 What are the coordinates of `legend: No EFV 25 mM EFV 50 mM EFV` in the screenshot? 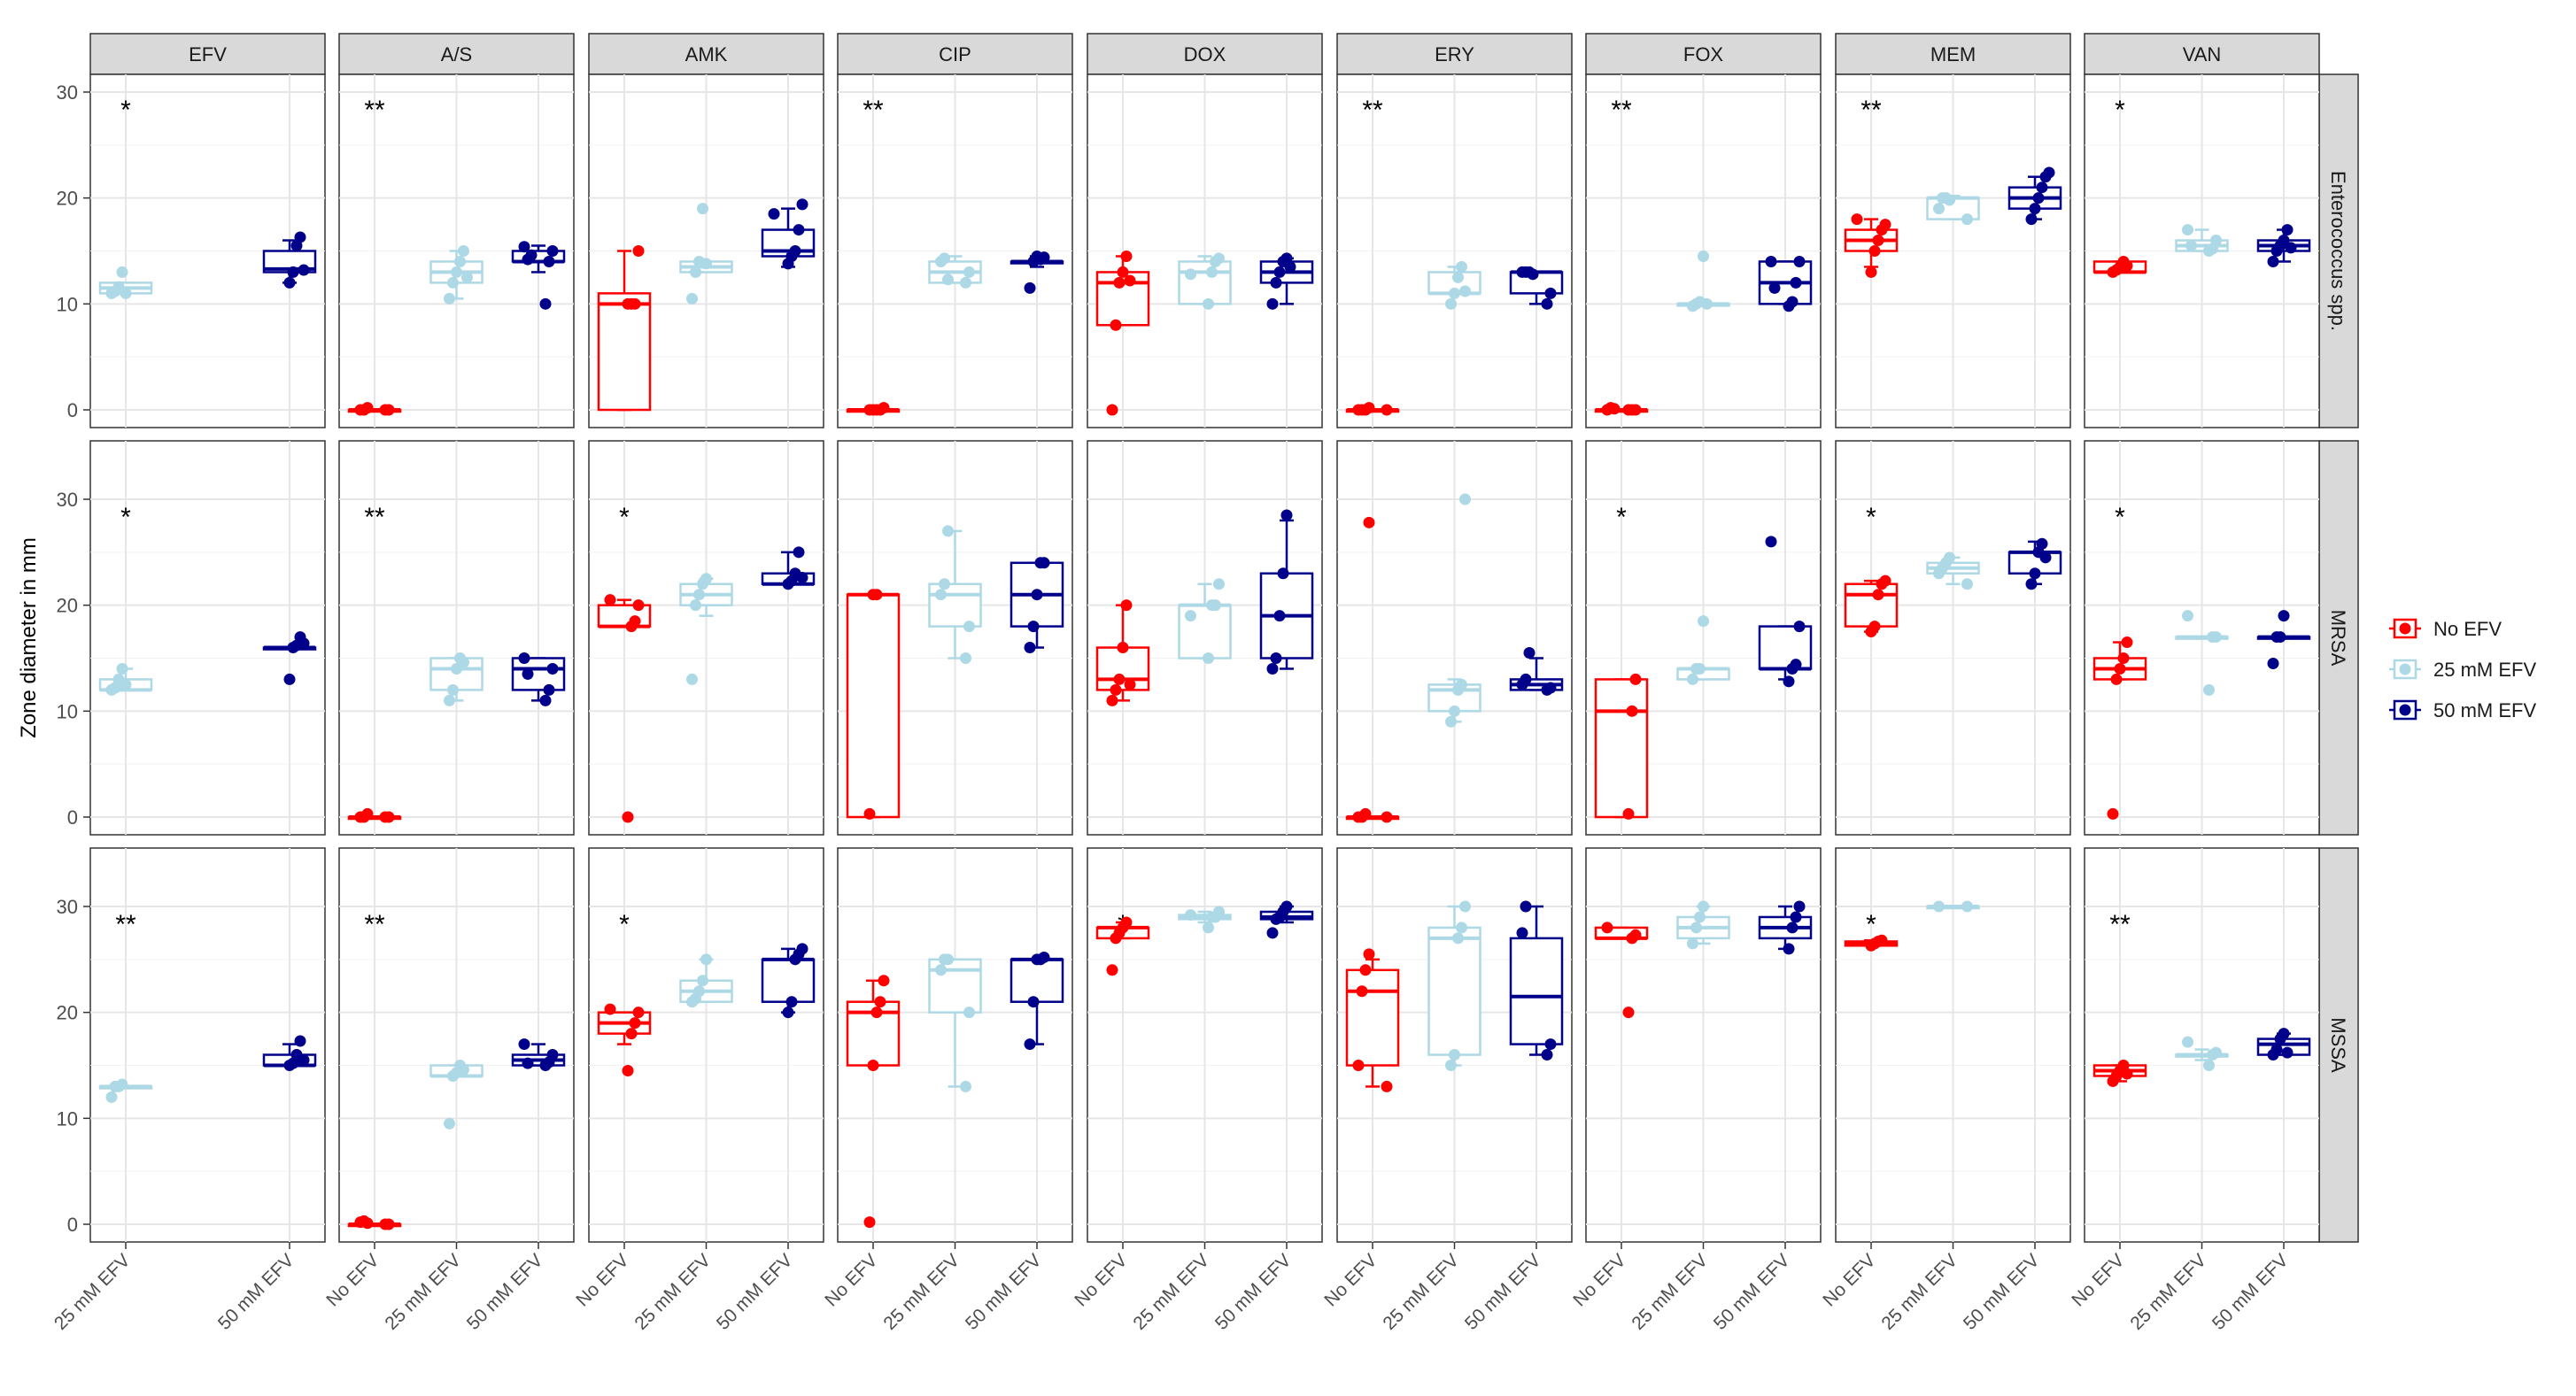 It's located at (2462, 669).